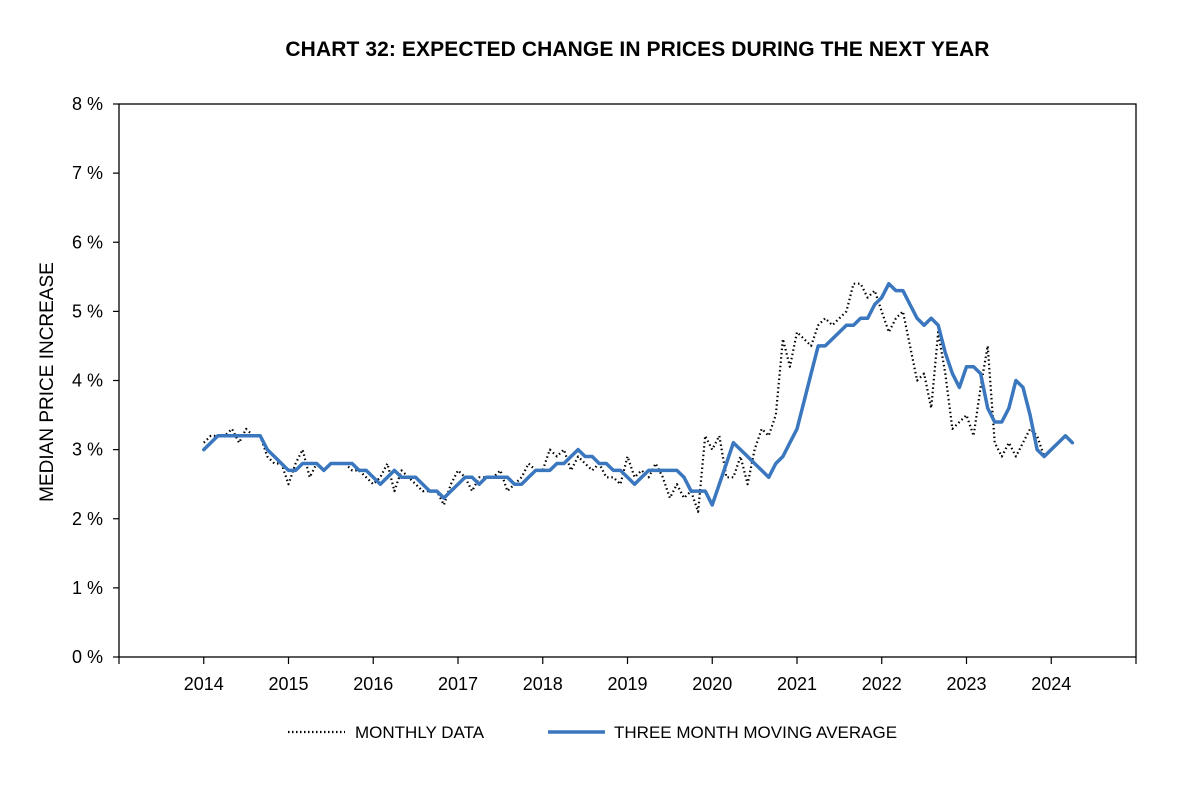 The image size is (1200, 799). Describe the element at coordinates (543, 684) in the screenshot. I see `x-tick-label-2018: 2018` at that location.